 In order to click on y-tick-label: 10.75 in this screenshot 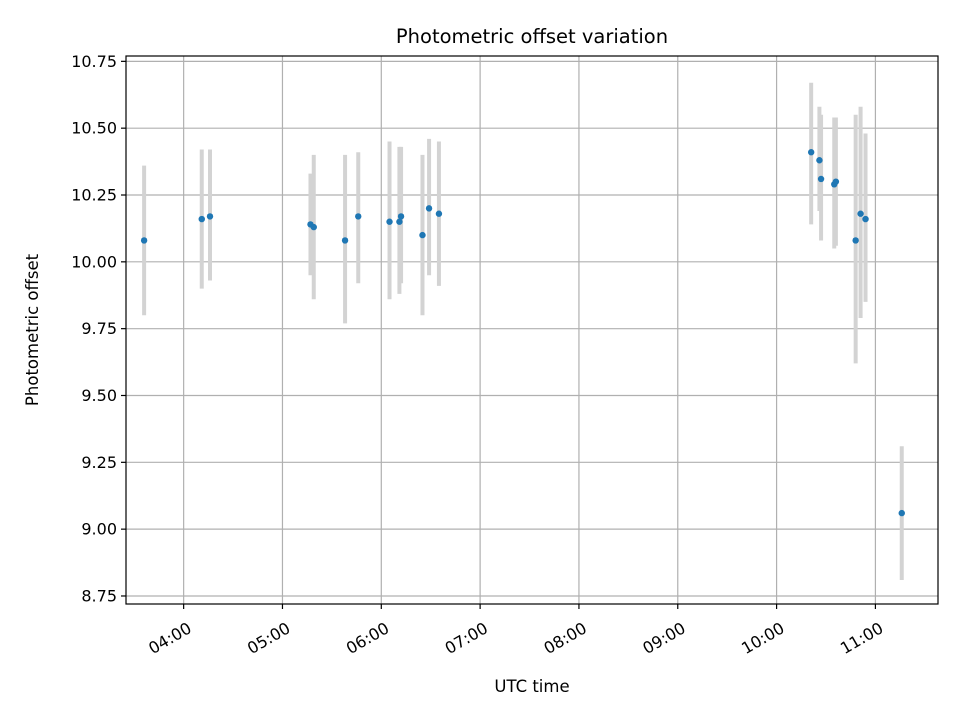, I will do `click(94, 61)`.